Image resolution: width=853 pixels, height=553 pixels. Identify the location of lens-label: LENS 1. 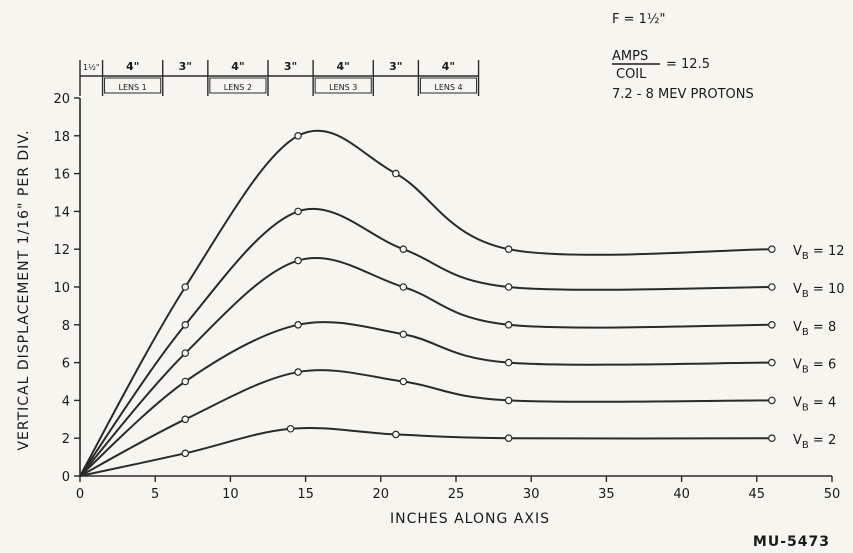
(133, 87).